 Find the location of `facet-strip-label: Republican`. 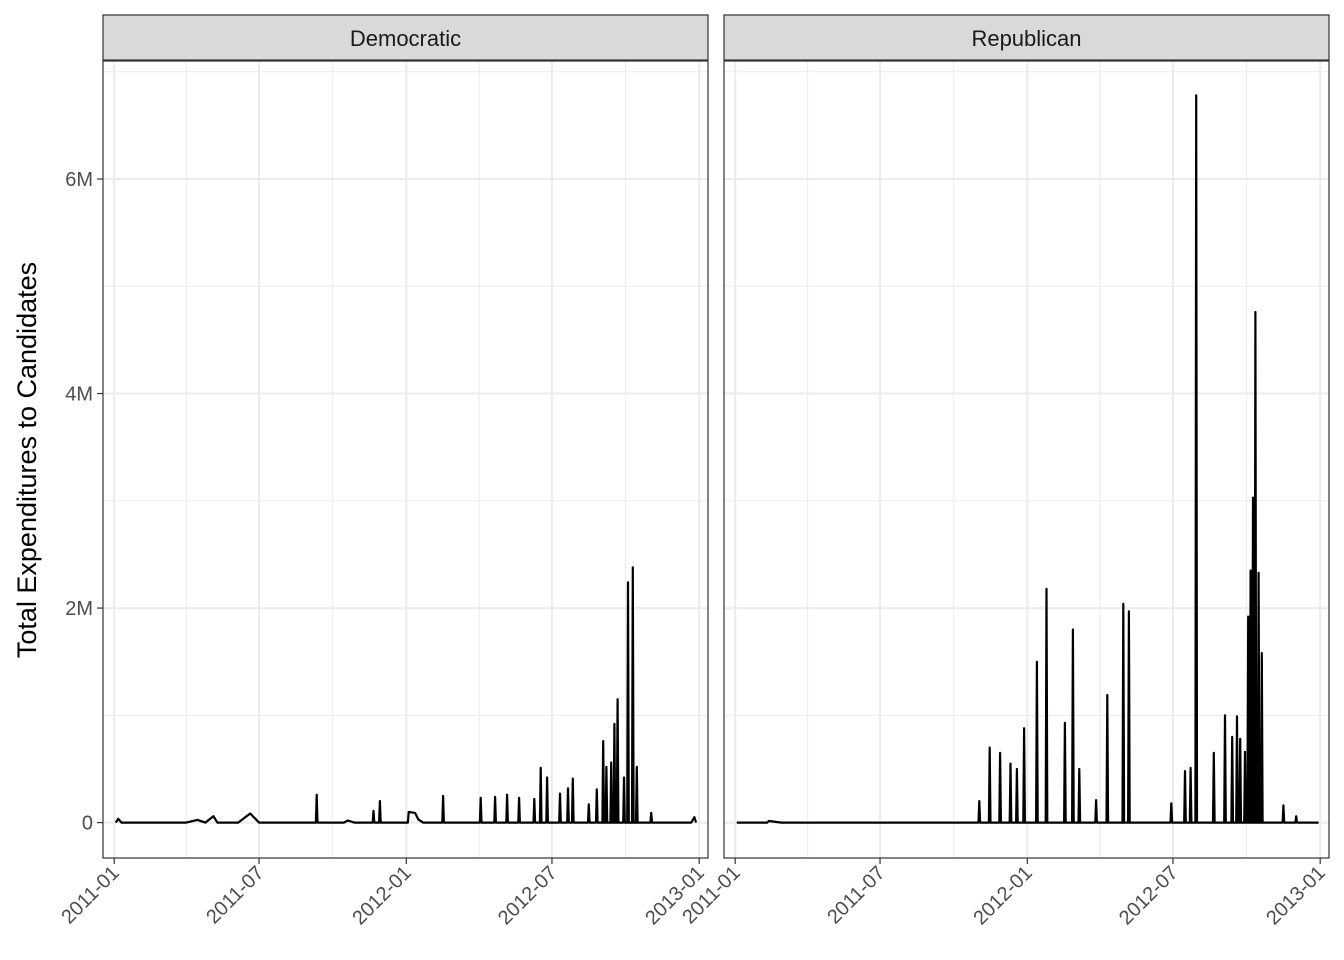

facet-strip-label: Republican is located at coordinates (1026, 38).